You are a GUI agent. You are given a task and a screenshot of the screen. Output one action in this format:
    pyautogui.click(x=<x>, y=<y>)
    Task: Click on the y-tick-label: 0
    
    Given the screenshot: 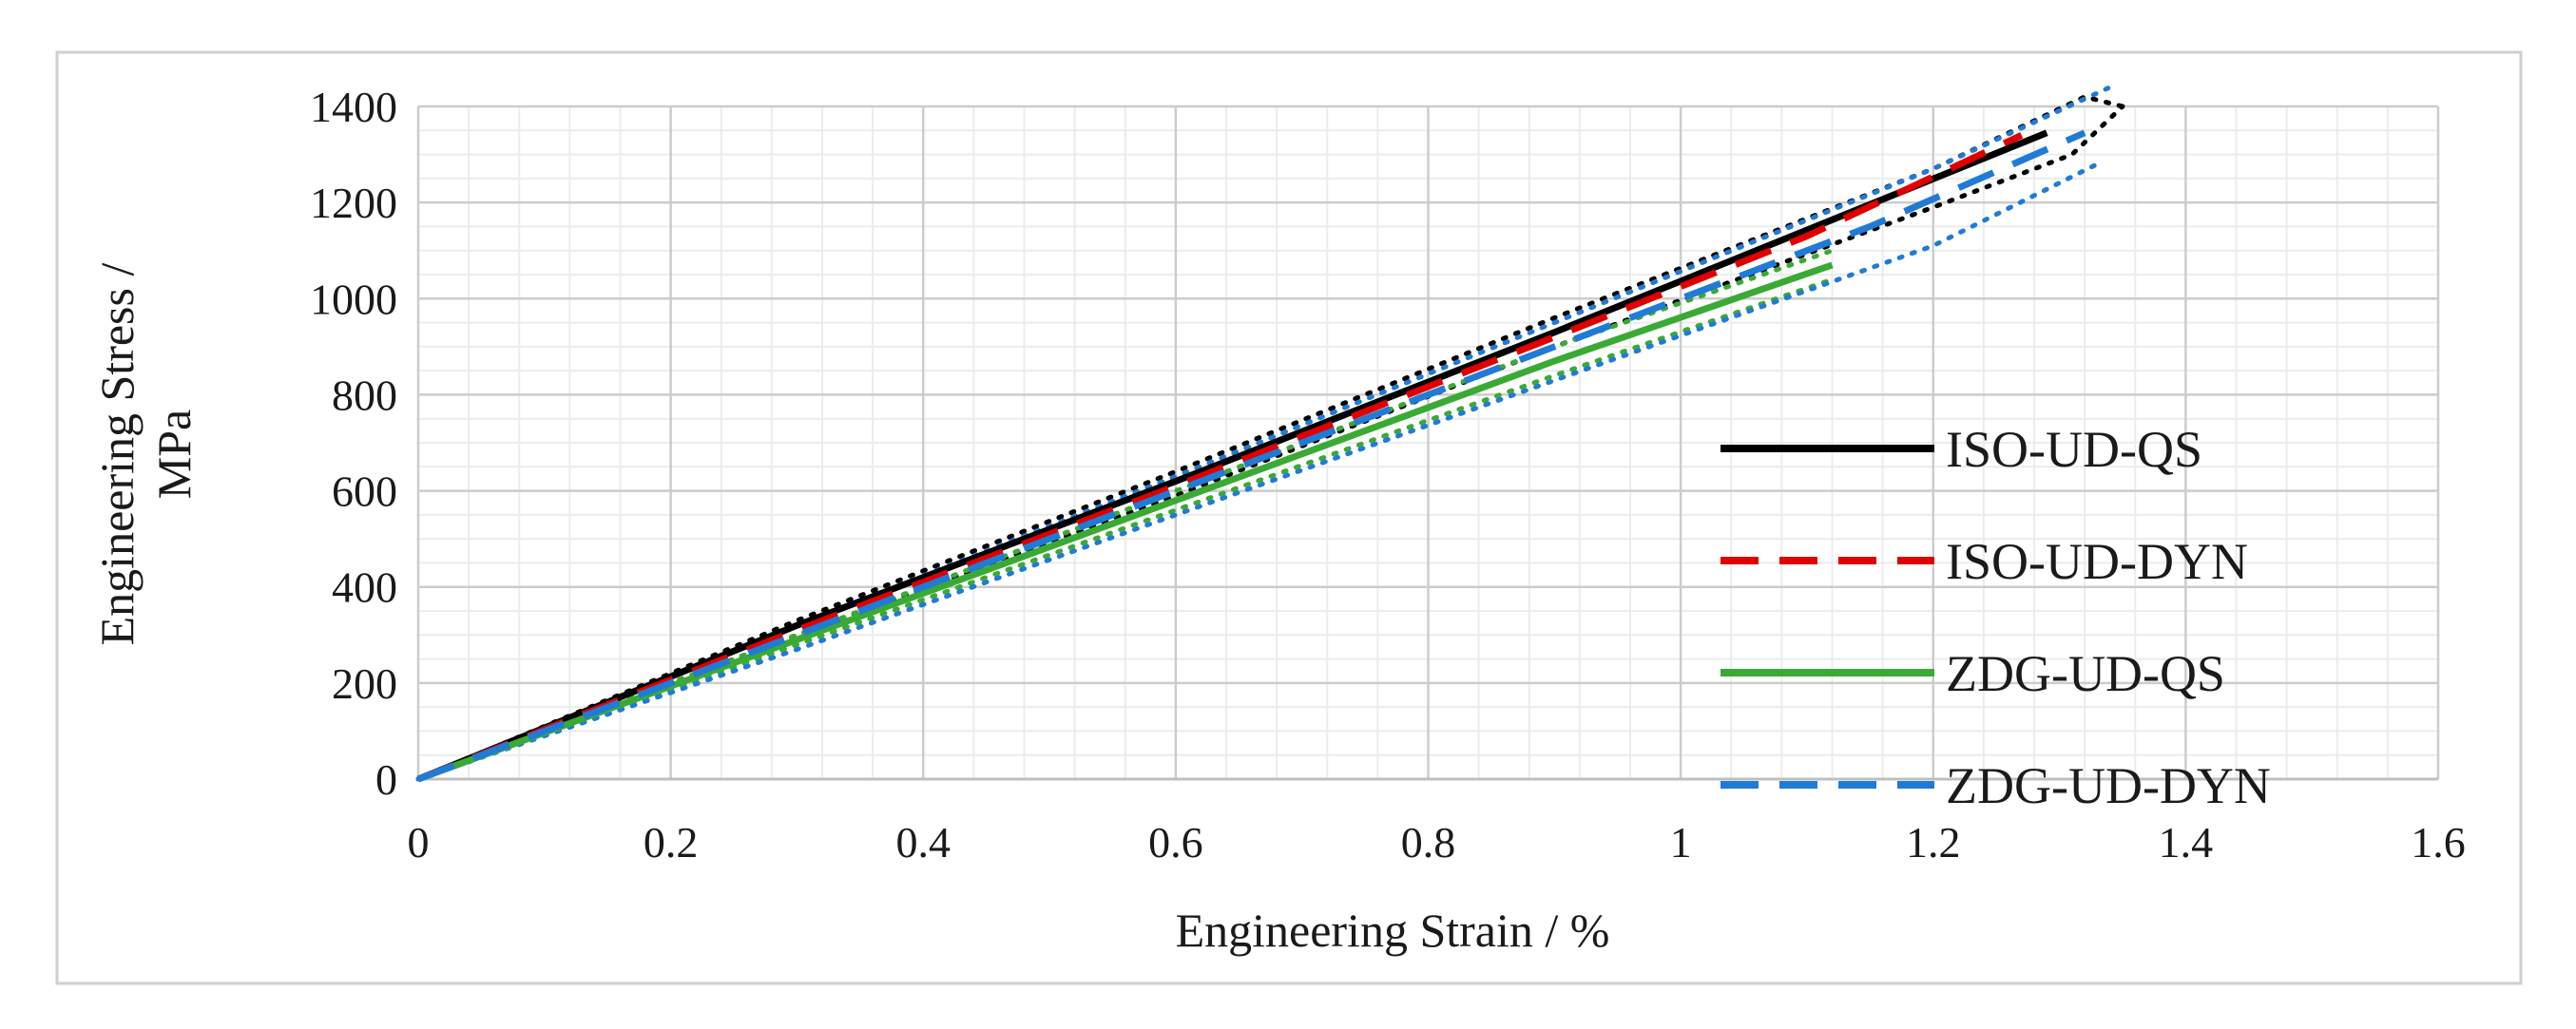 What is the action you would take?
    pyautogui.click(x=386, y=779)
    